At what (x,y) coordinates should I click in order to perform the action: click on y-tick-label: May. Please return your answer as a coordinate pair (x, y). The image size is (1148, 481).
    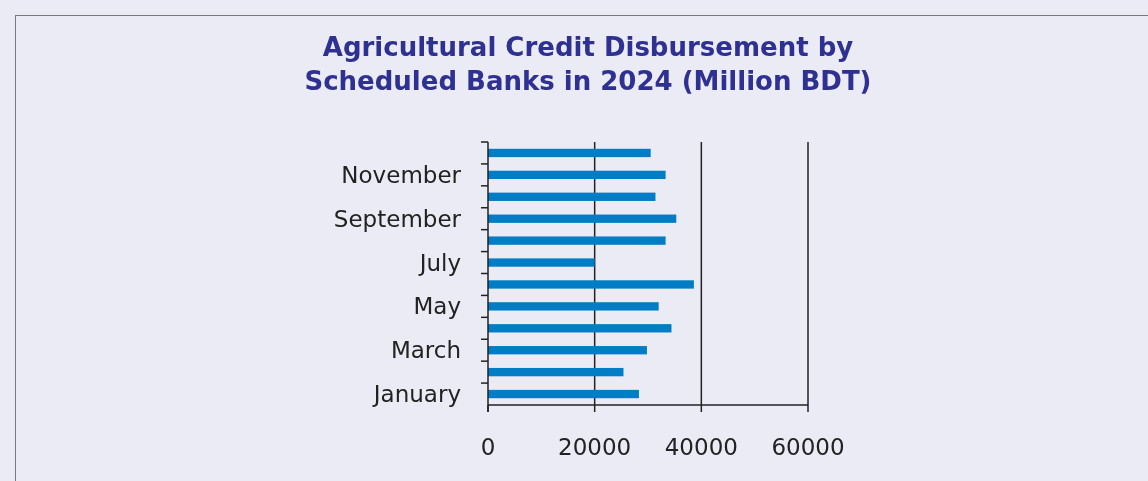
    Looking at the image, I should click on (437, 306).